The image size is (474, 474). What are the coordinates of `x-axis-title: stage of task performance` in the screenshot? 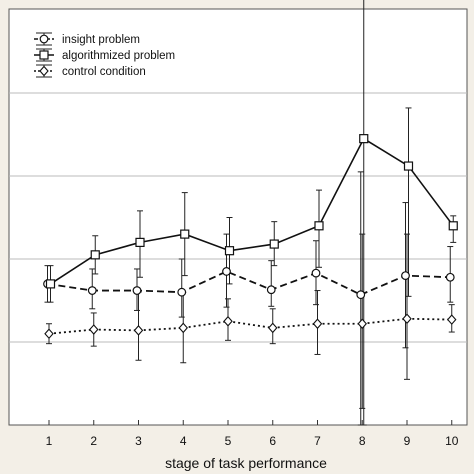 It's located at (246, 463).